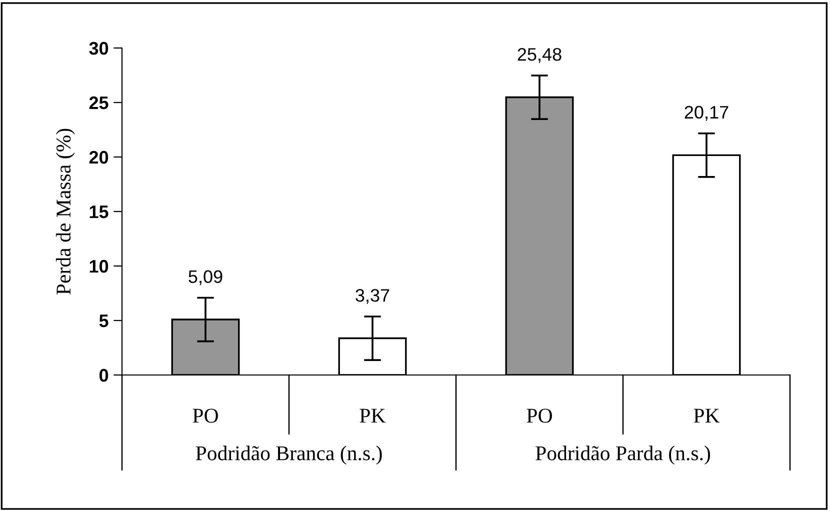 The image size is (830, 511). Describe the element at coordinates (706, 113) in the screenshot. I see `data-label: 20,17` at that location.